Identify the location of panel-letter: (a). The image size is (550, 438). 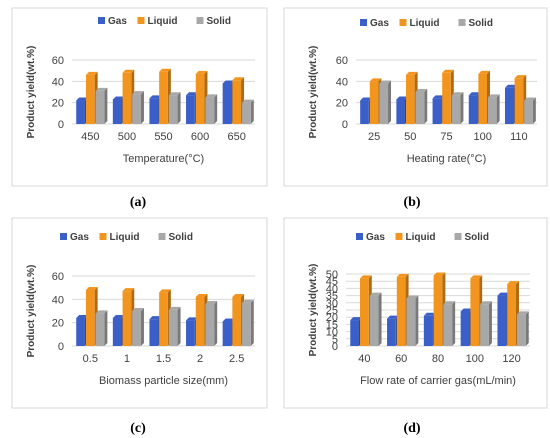
(138, 202).